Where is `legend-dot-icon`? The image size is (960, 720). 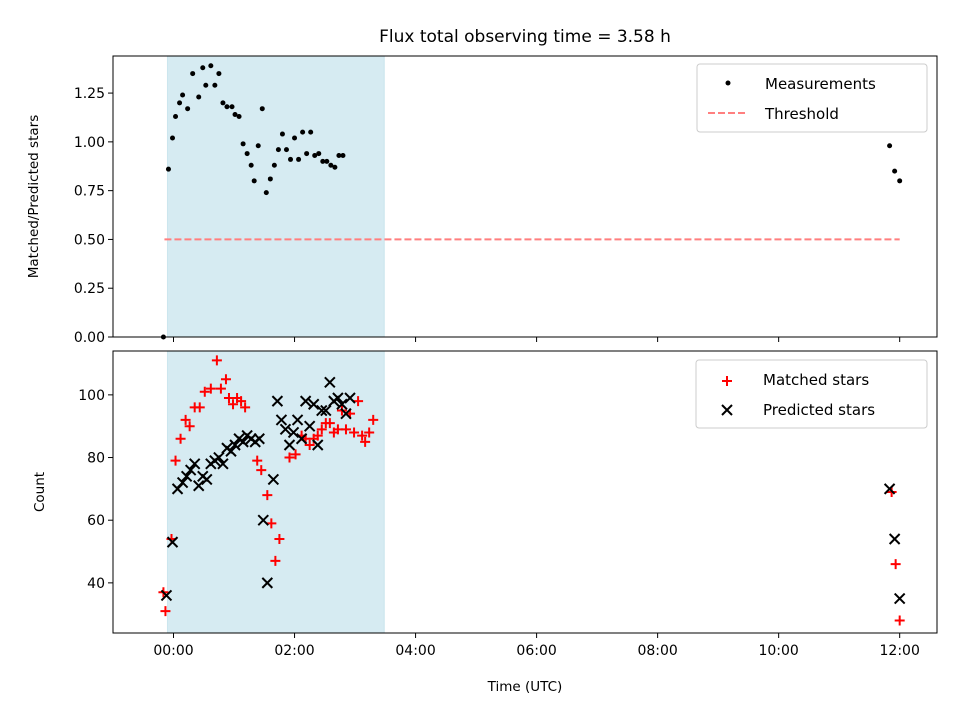
legend-dot-icon is located at coordinates (728, 83).